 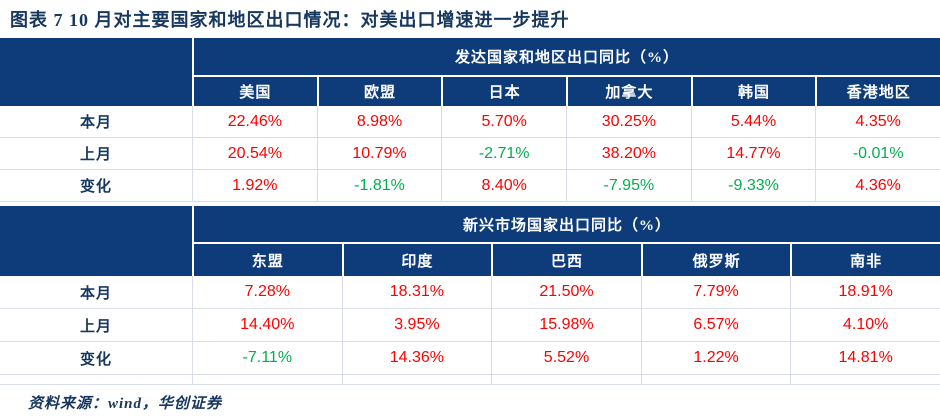 I want to click on value-cell: 18.31%, so click(x=416, y=292).